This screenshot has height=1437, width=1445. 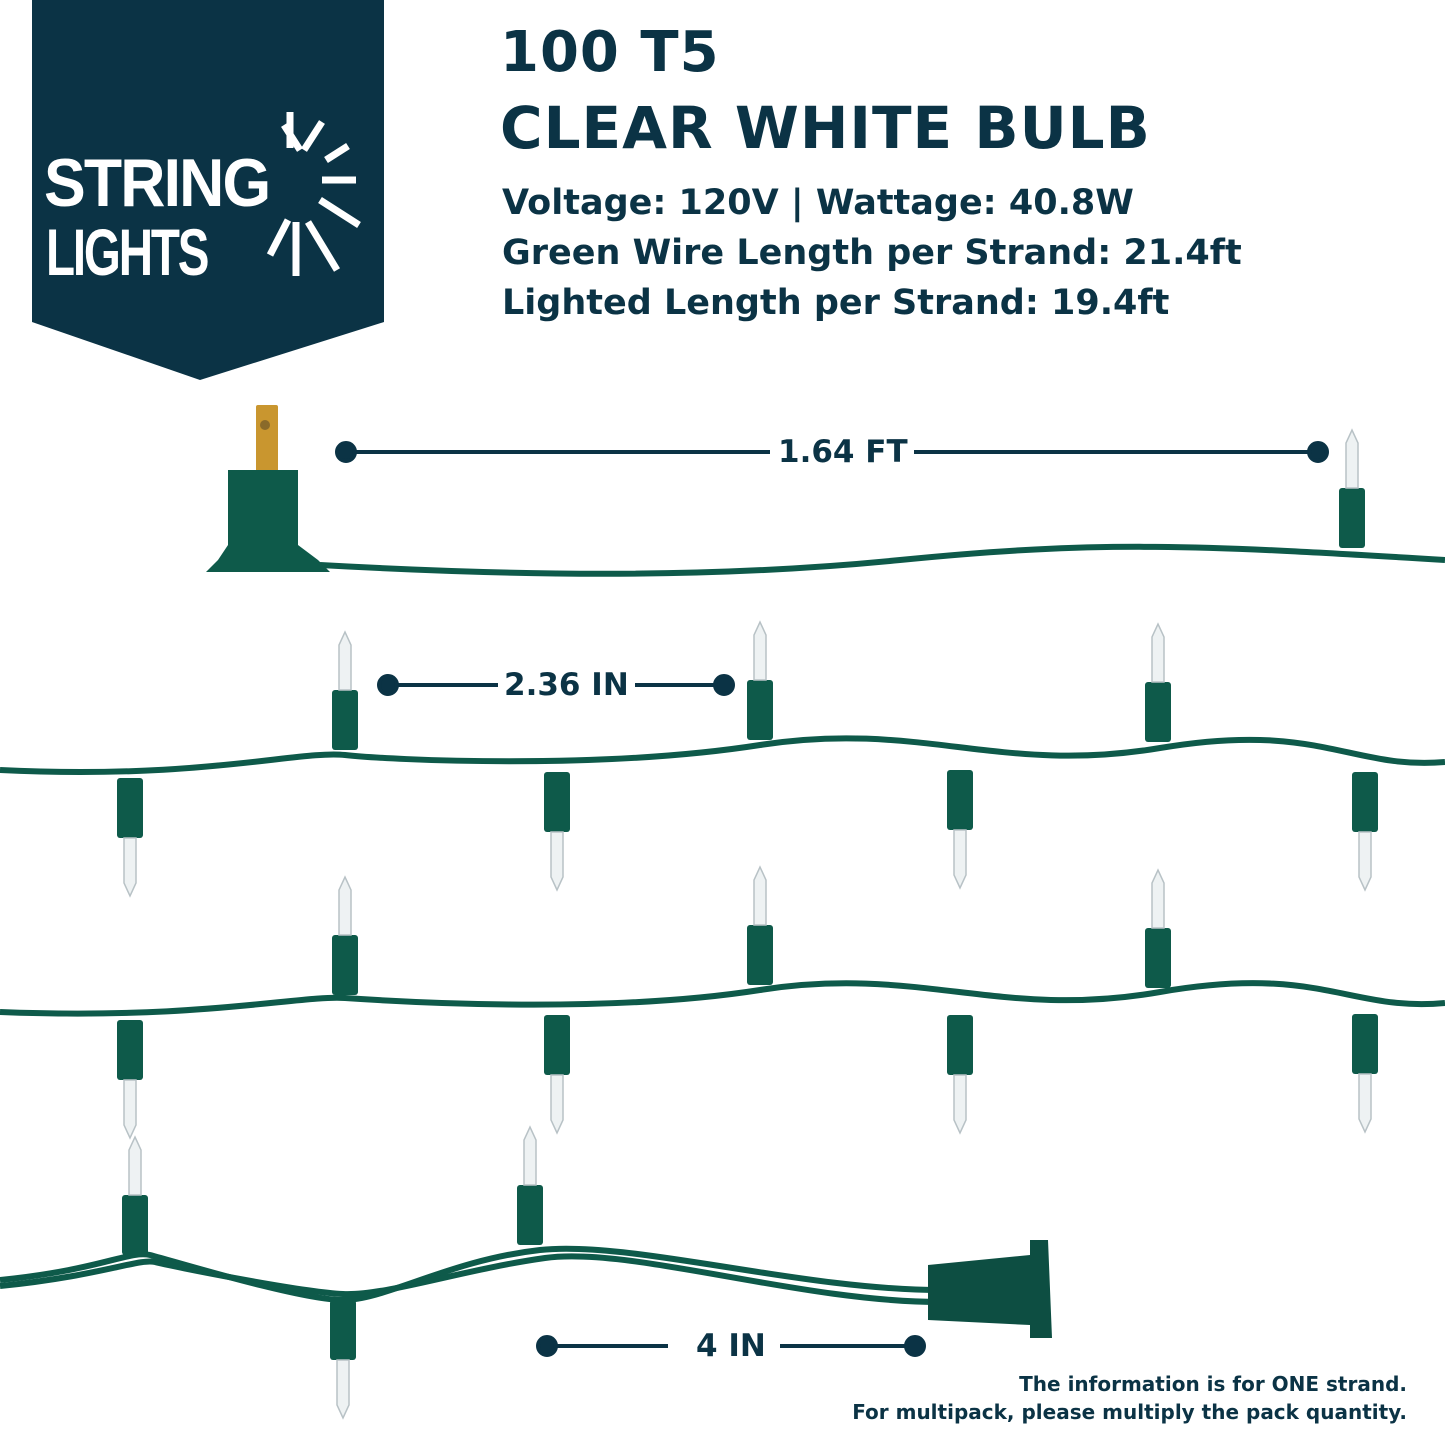 I want to click on spec-lighted-length: Lighted Length per Strand: 19.4ft, so click(x=836, y=303).